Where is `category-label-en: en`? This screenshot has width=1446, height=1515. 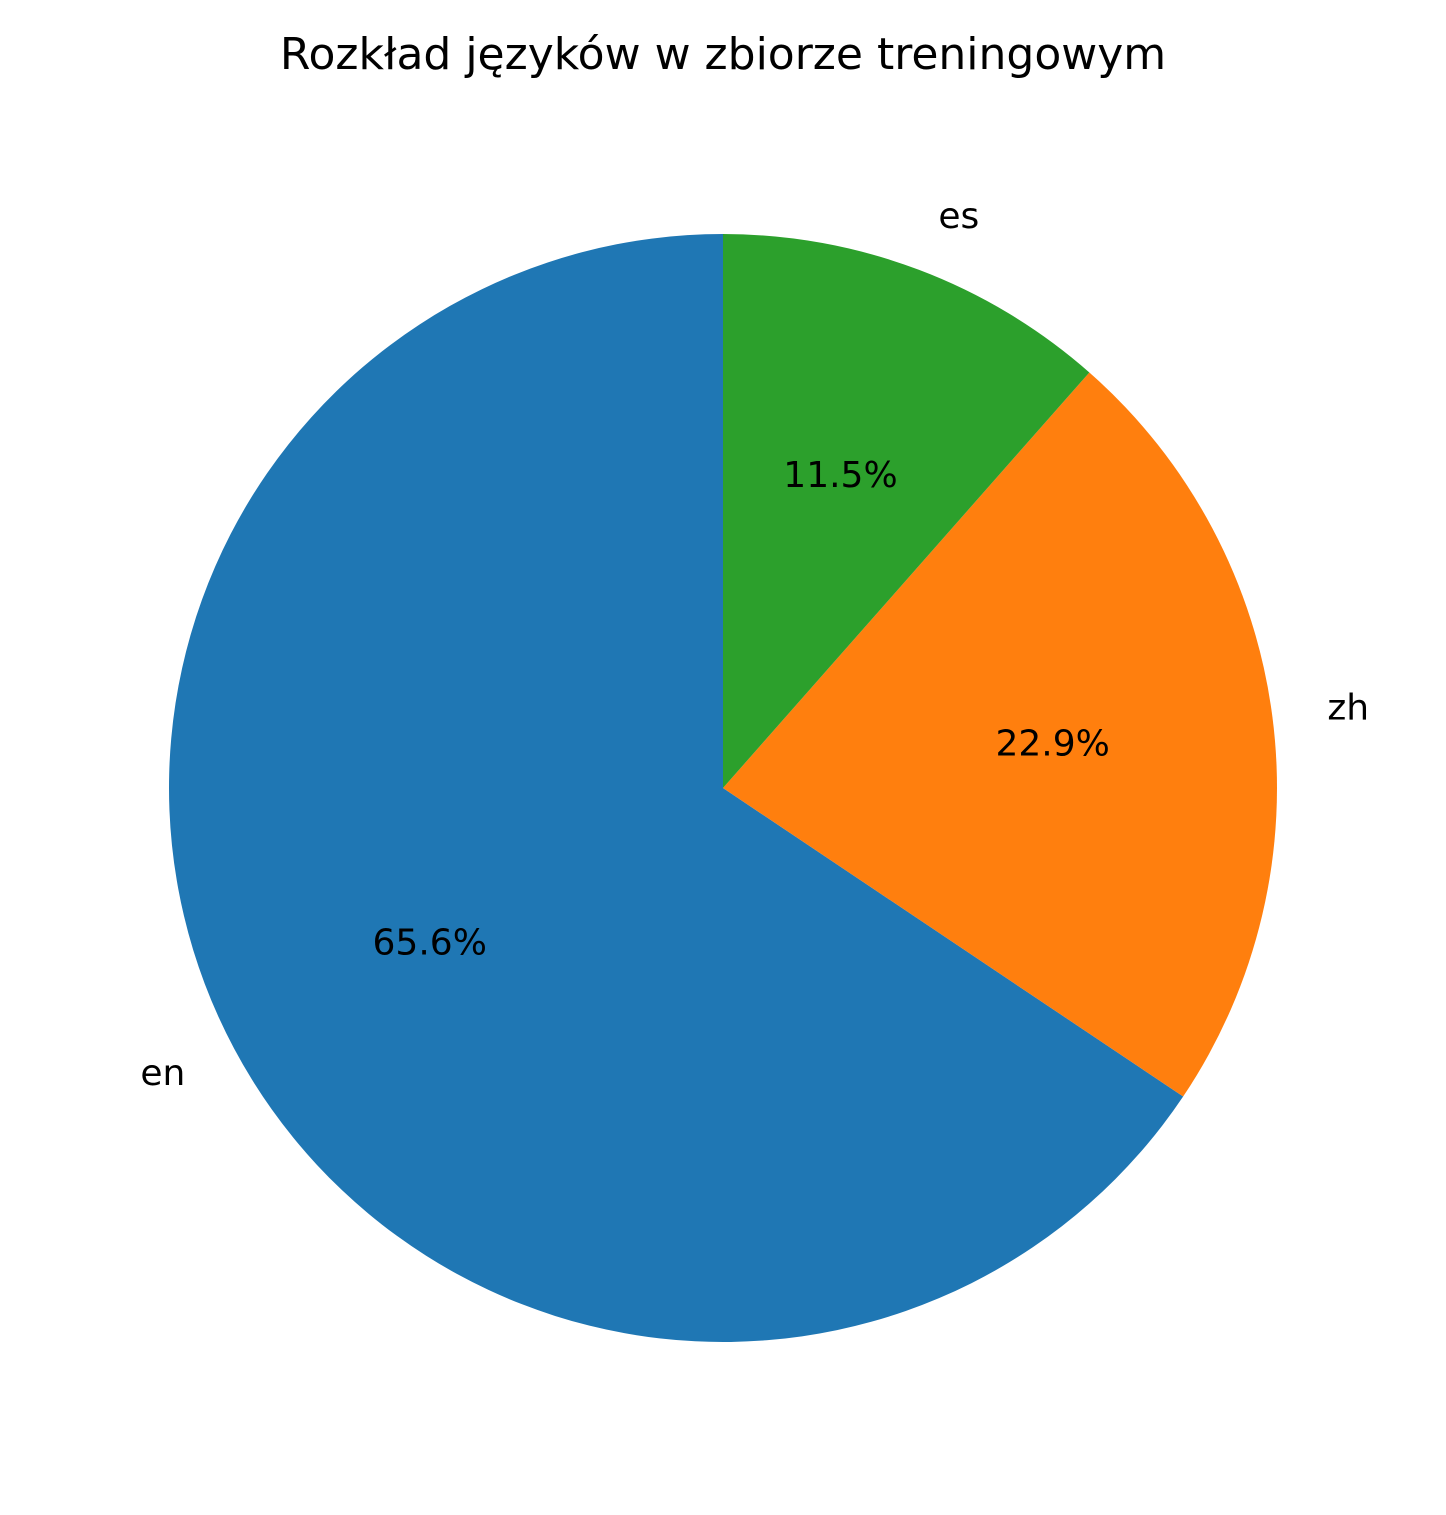
category-label-en: en is located at coordinates (162, 1073).